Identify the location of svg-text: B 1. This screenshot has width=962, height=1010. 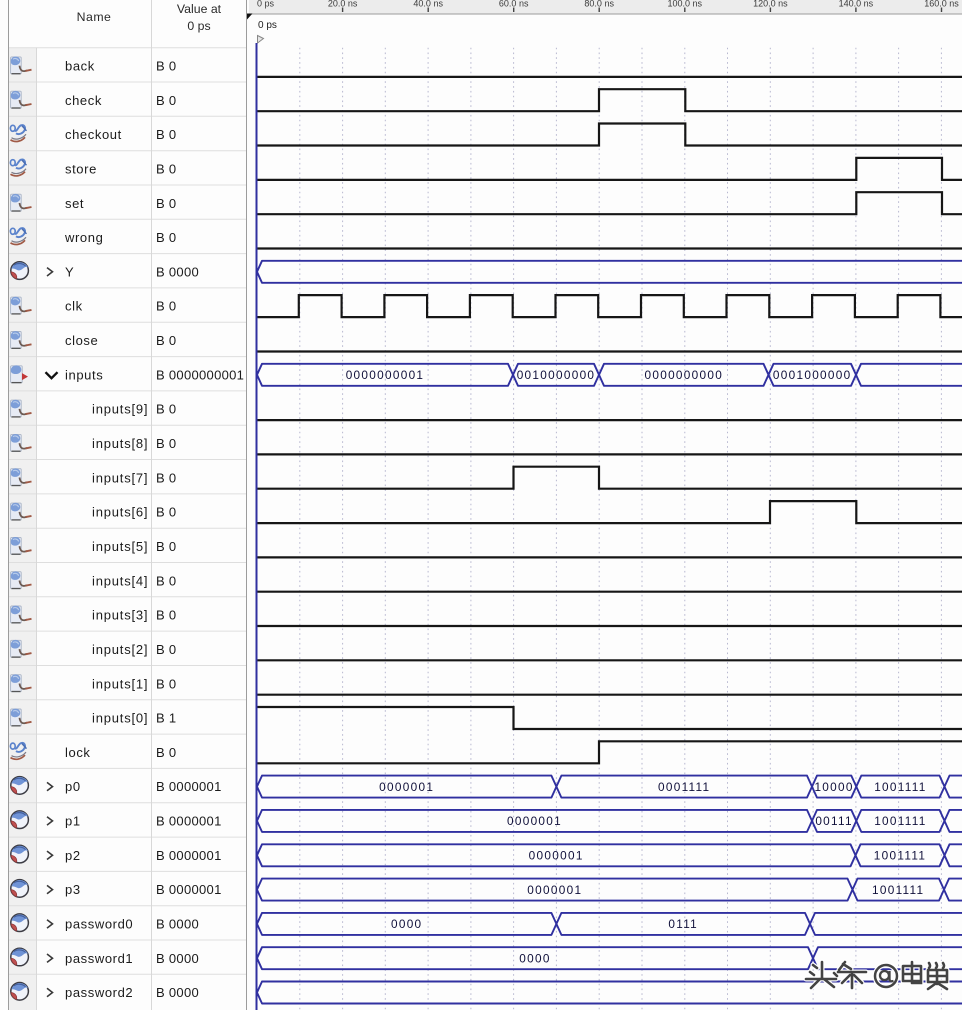
(166, 718).